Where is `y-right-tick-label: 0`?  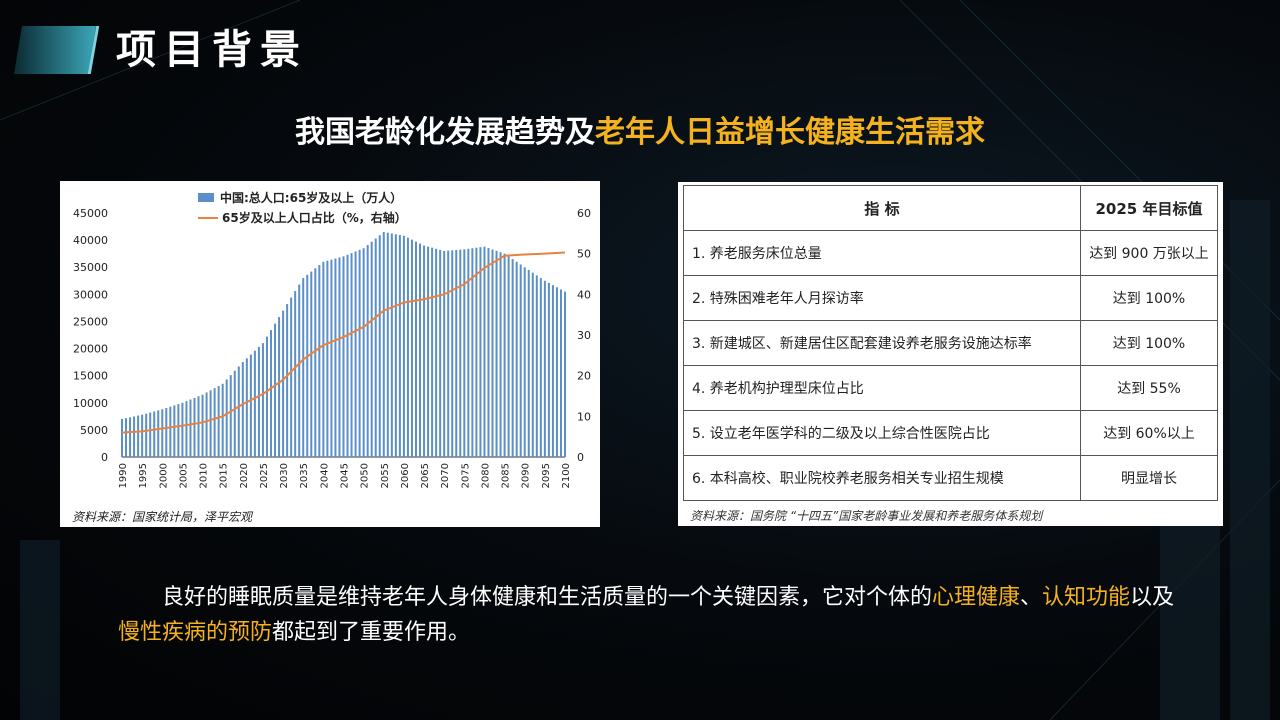 y-right-tick-label: 0 is located at coordinates (580, 457).